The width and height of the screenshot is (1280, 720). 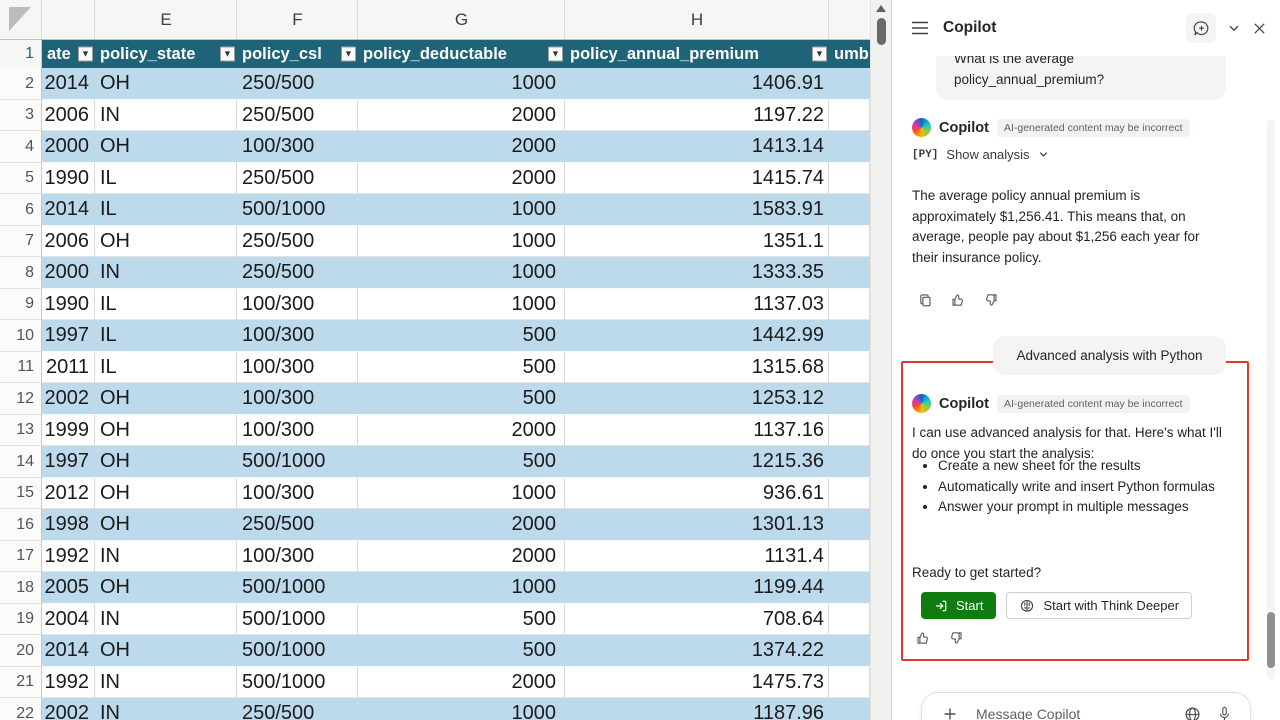 What do you see at coordinates (697, 242) in the screenshot?
I see `cell-policy-annual-premium: 1351.1` at bounding box center [697, 242].